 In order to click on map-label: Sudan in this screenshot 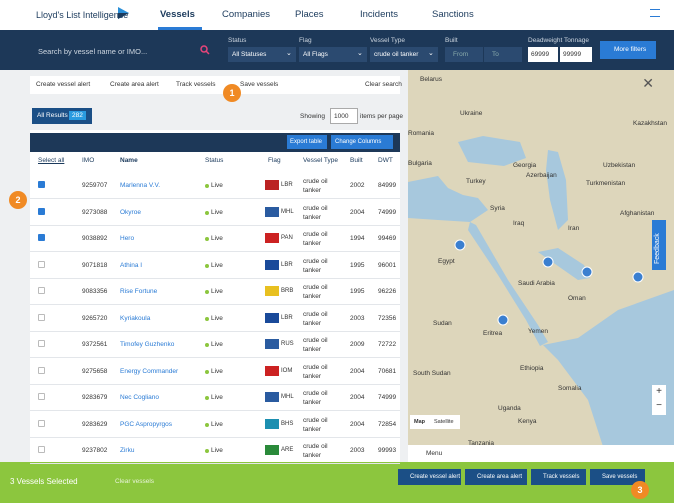, I will do `click(442, 323)`.